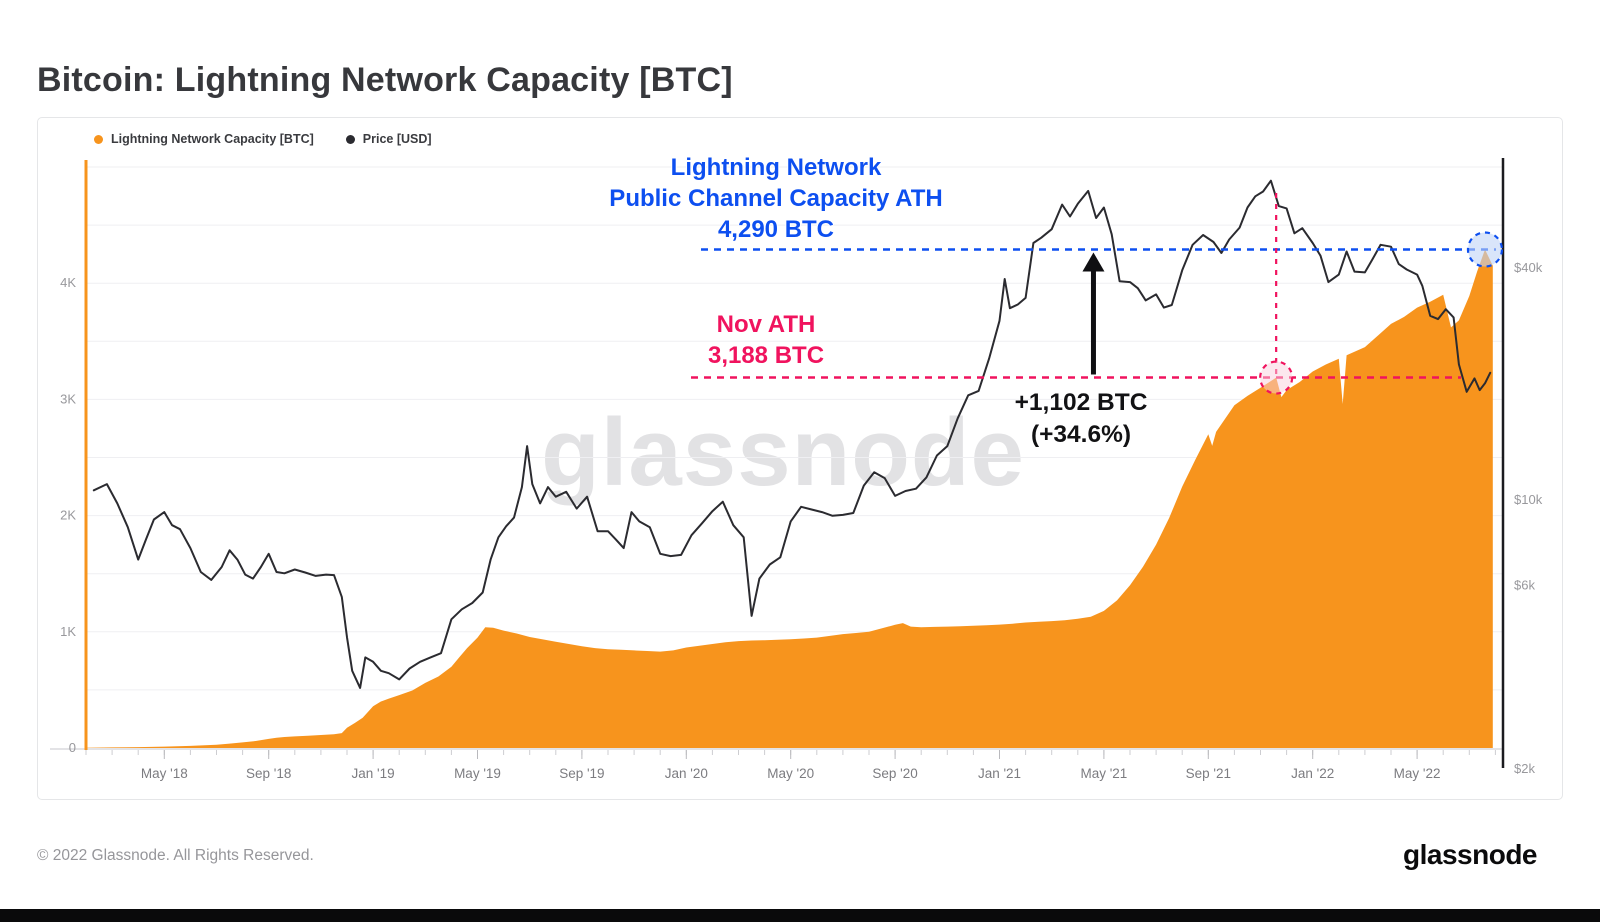  What do you see at coordinates (1524, 584) in the screenshot?
I see `svg-text: $6k` at bounding box center [1524, 584].